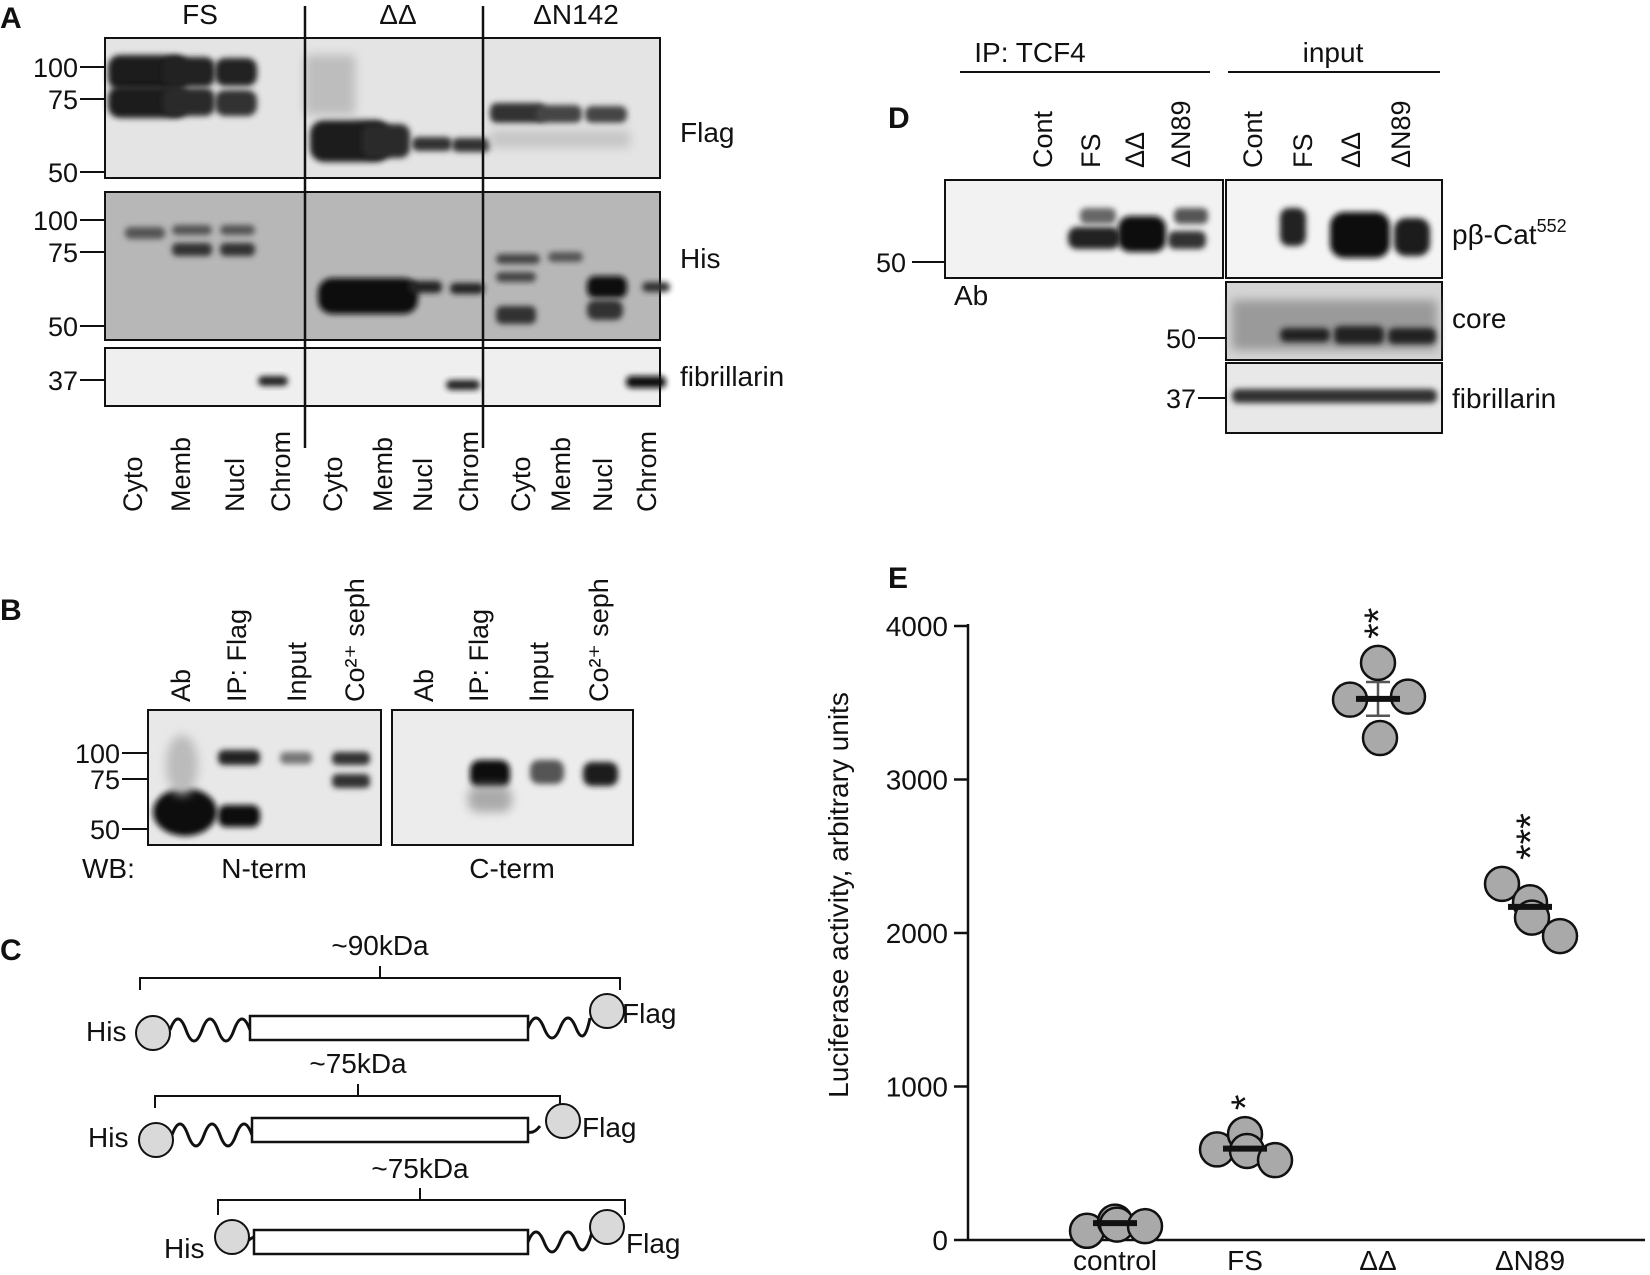 This screenshot has width=1650, height=1275. What do you see at coordinates (380, 945) in the screenshot?
I see `construct-size: ~90kDa` at bounding box center [380, 945].